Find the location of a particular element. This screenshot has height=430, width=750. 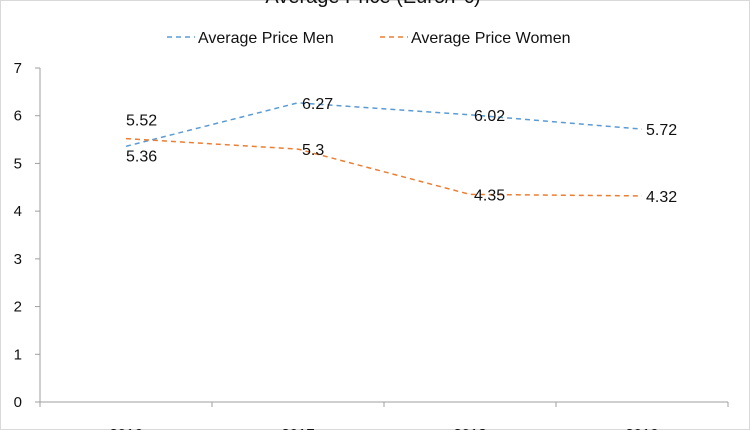

data-label-women: 4.32 is located at coordinates (661, 197).